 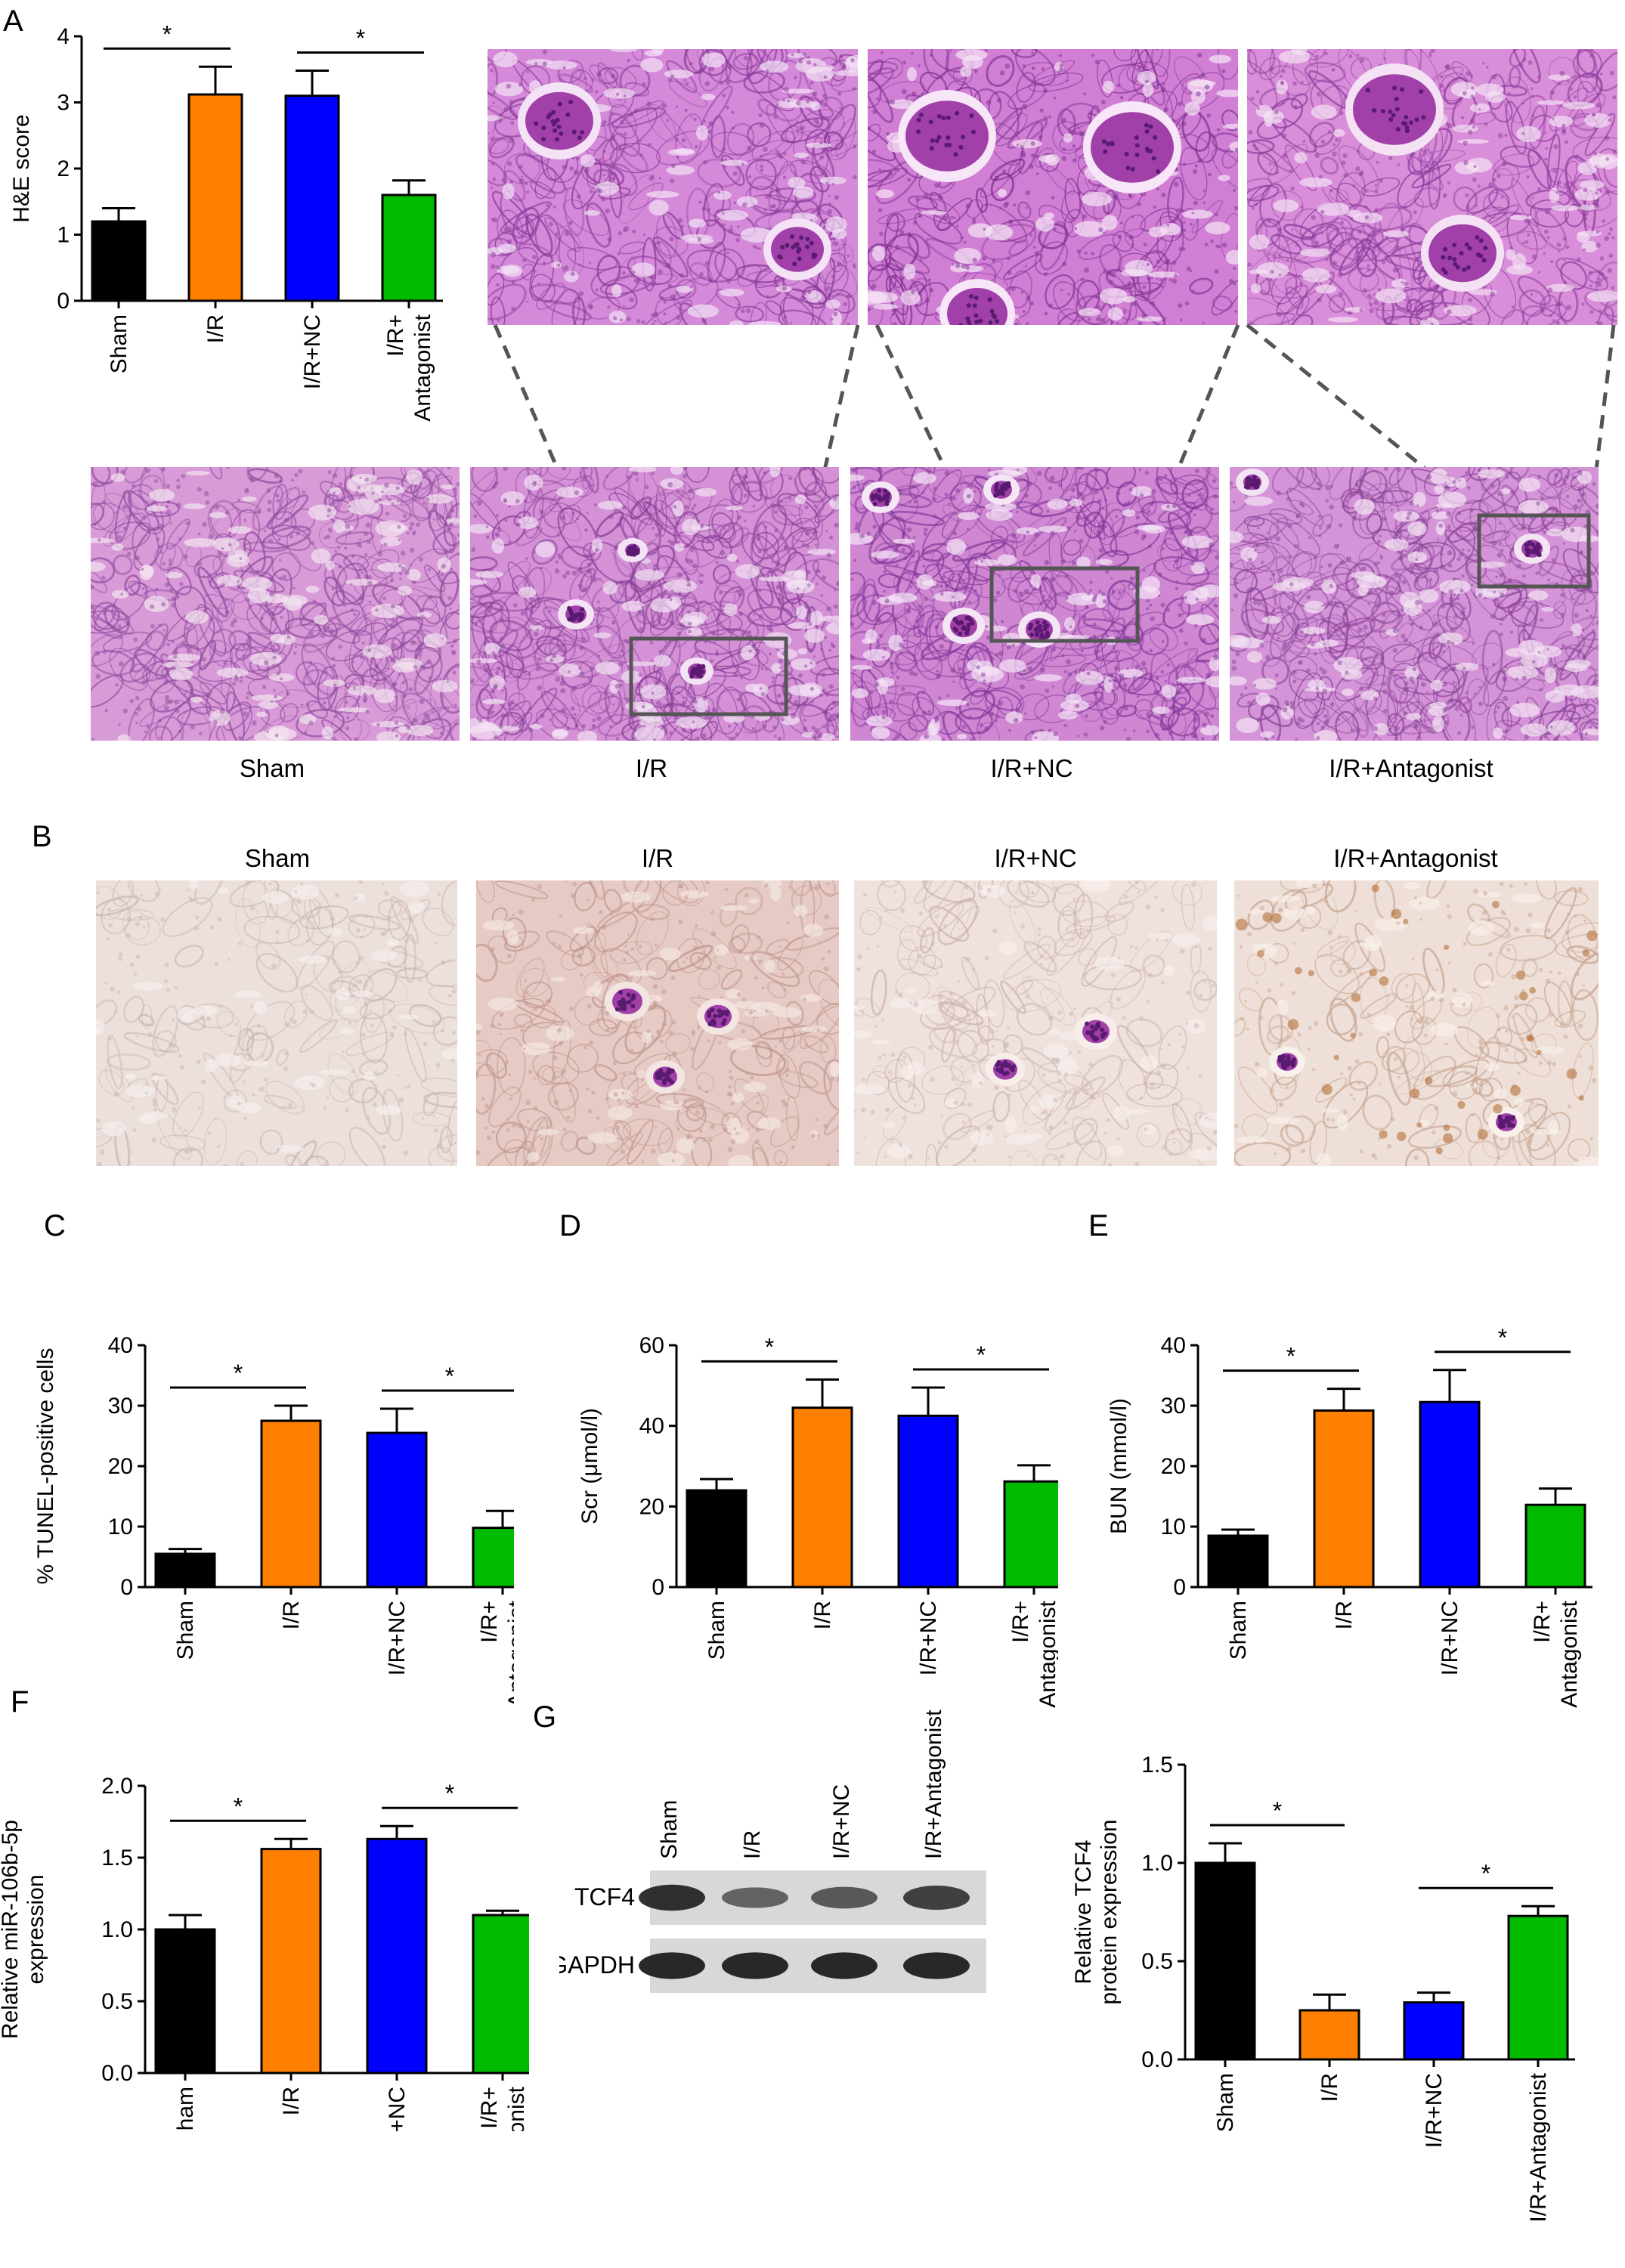 What do you see at coordinates (1173, 1406) in the screenshot?
I see `y-tick-label: 30` at bounding box center [1173, 1406].